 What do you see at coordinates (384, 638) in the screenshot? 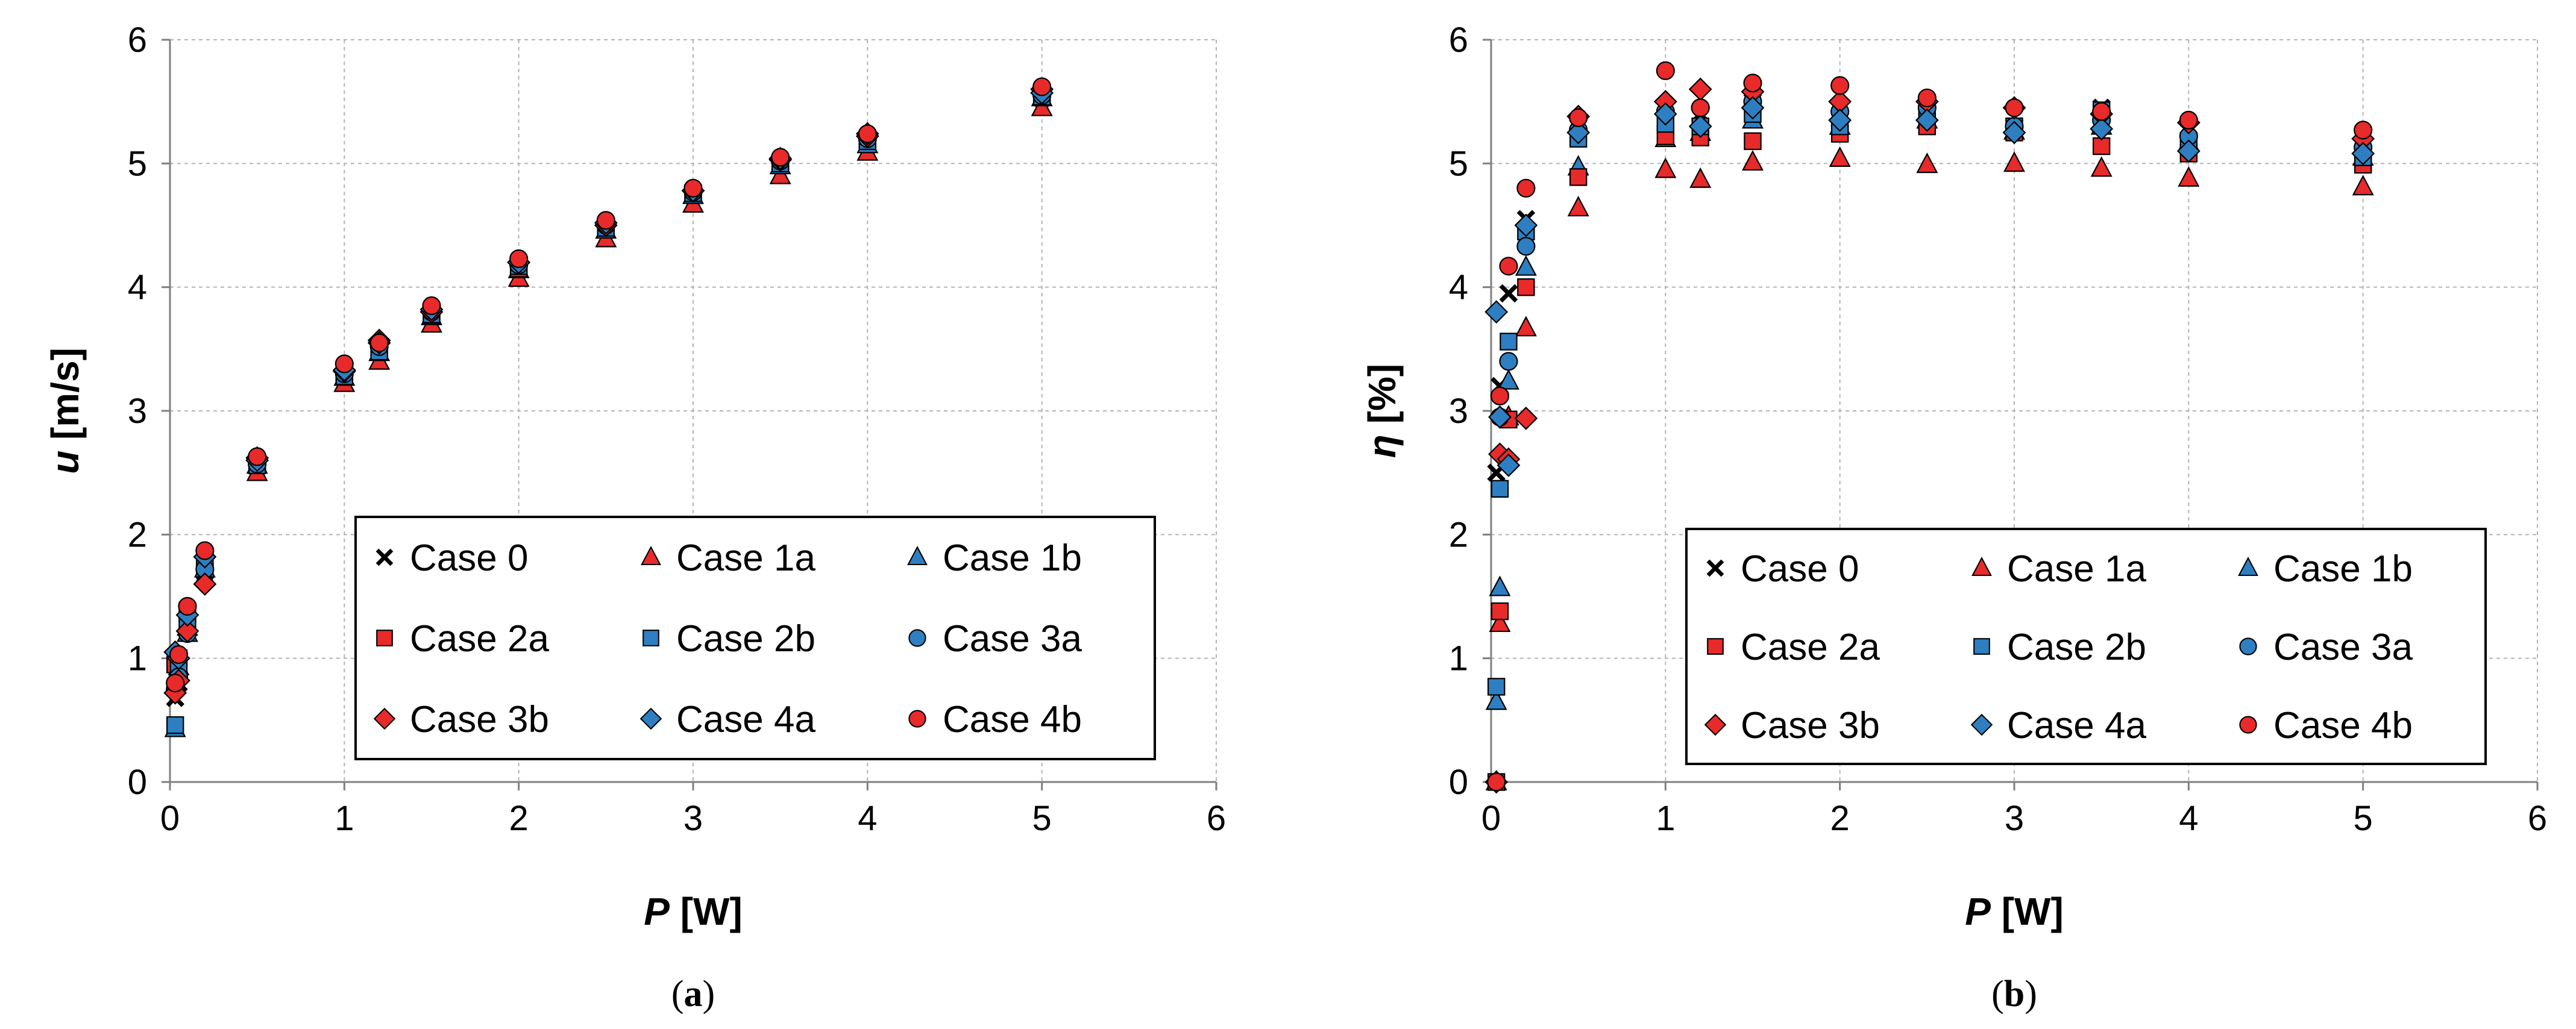
I see `chart-a-legend-marker-case-2a` at bounding box center [384, 638].